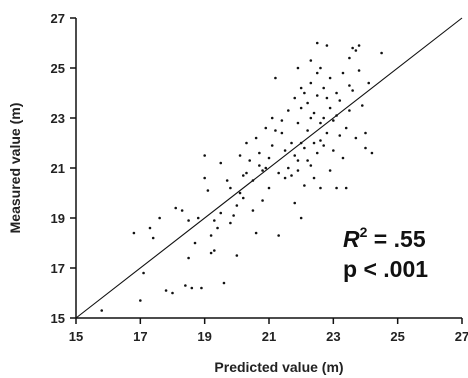 The height and width of the screenshot is (378, 468). I want to click on x-tick-label: 17, so click(140, 336).